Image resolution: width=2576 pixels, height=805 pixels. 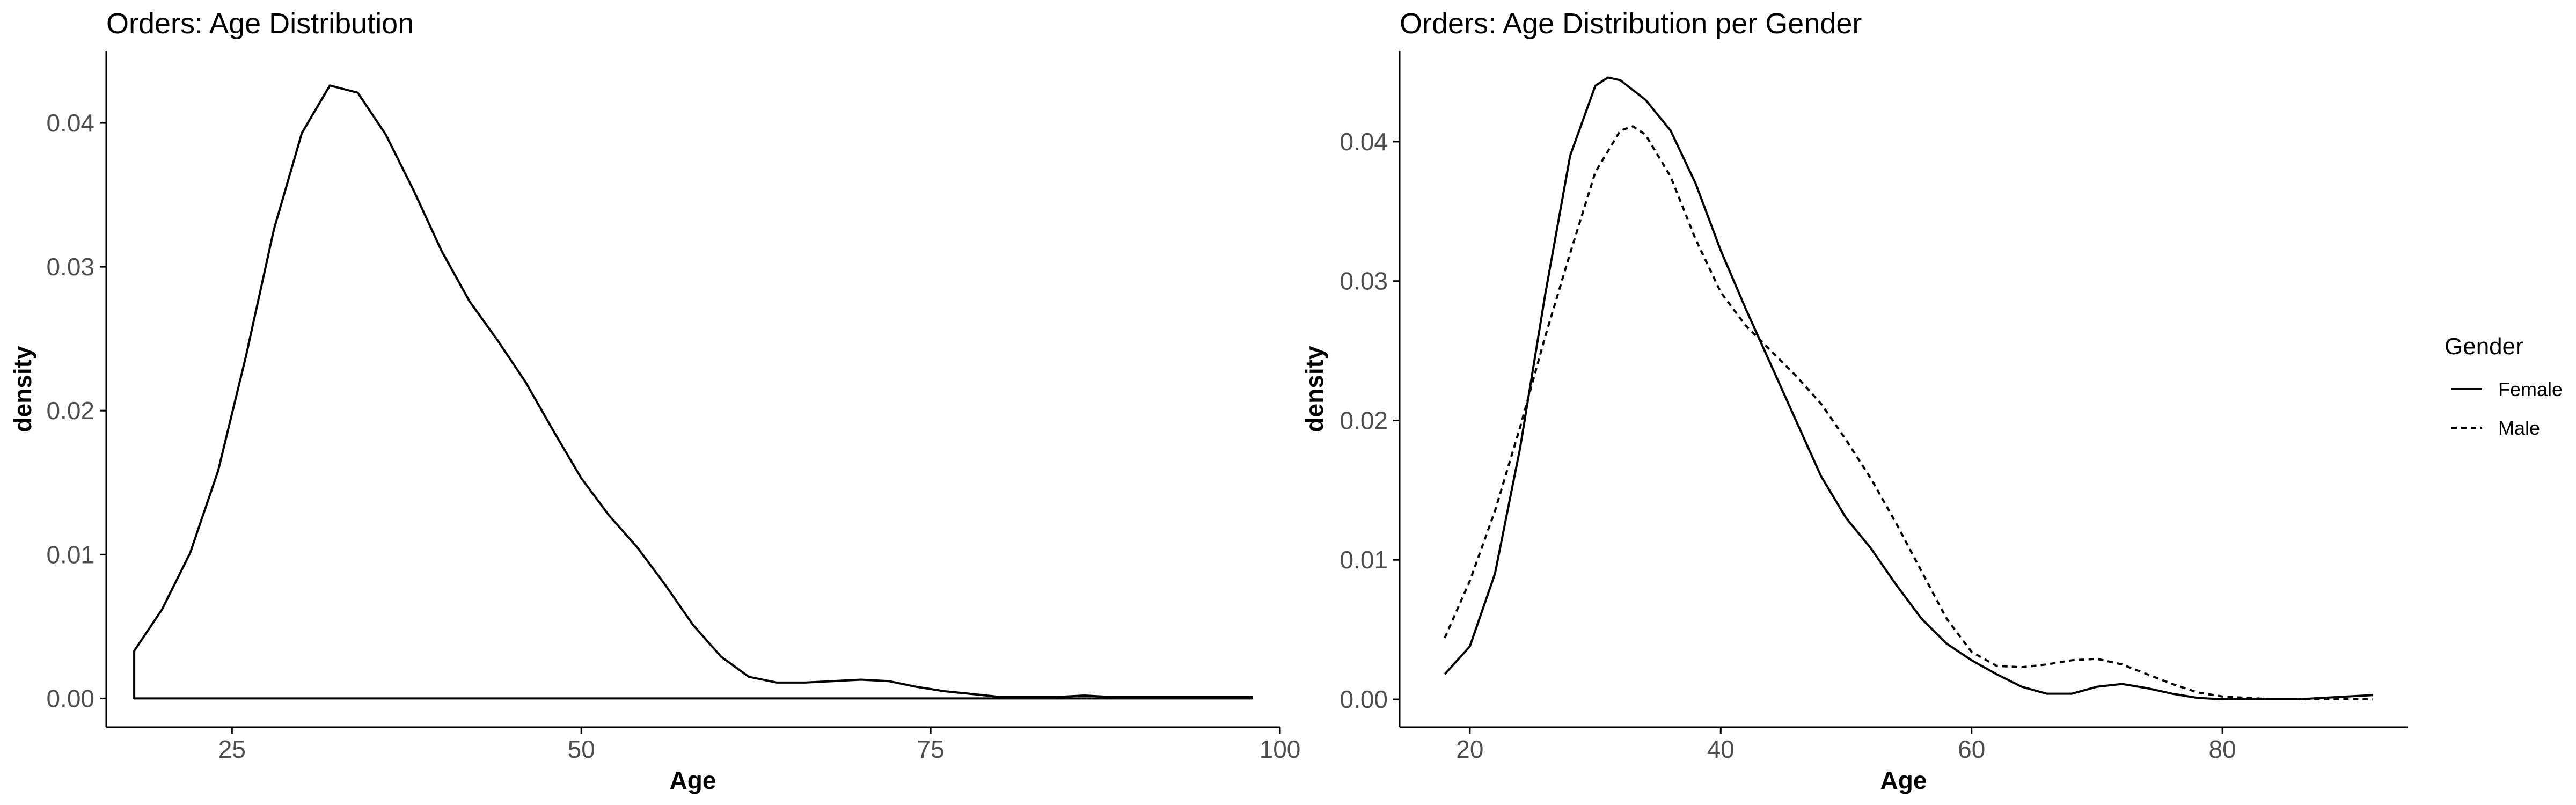 What do you see at coordinates (232, 749) in the screenshot?
I see `x-tick-label: 25` at bounding box center [232, 749].